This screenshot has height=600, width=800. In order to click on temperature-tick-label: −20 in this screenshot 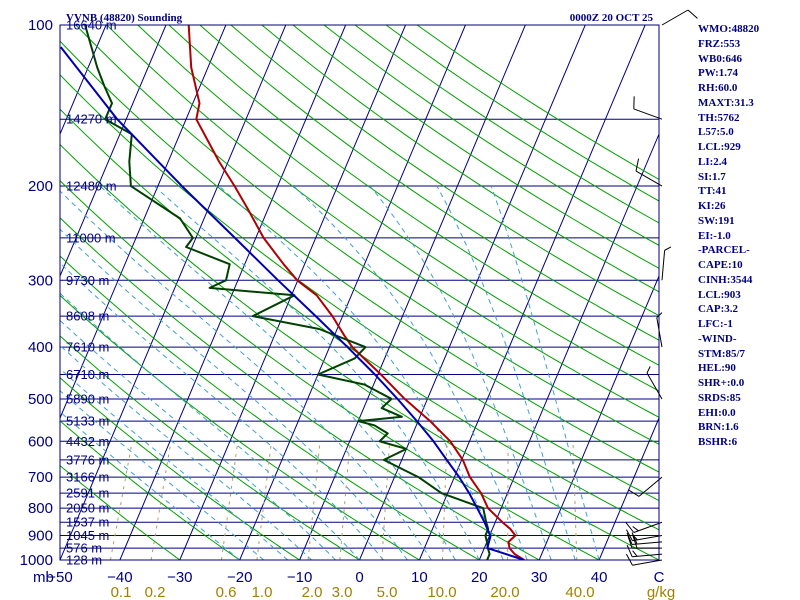, I will do `click(239, 577)`.